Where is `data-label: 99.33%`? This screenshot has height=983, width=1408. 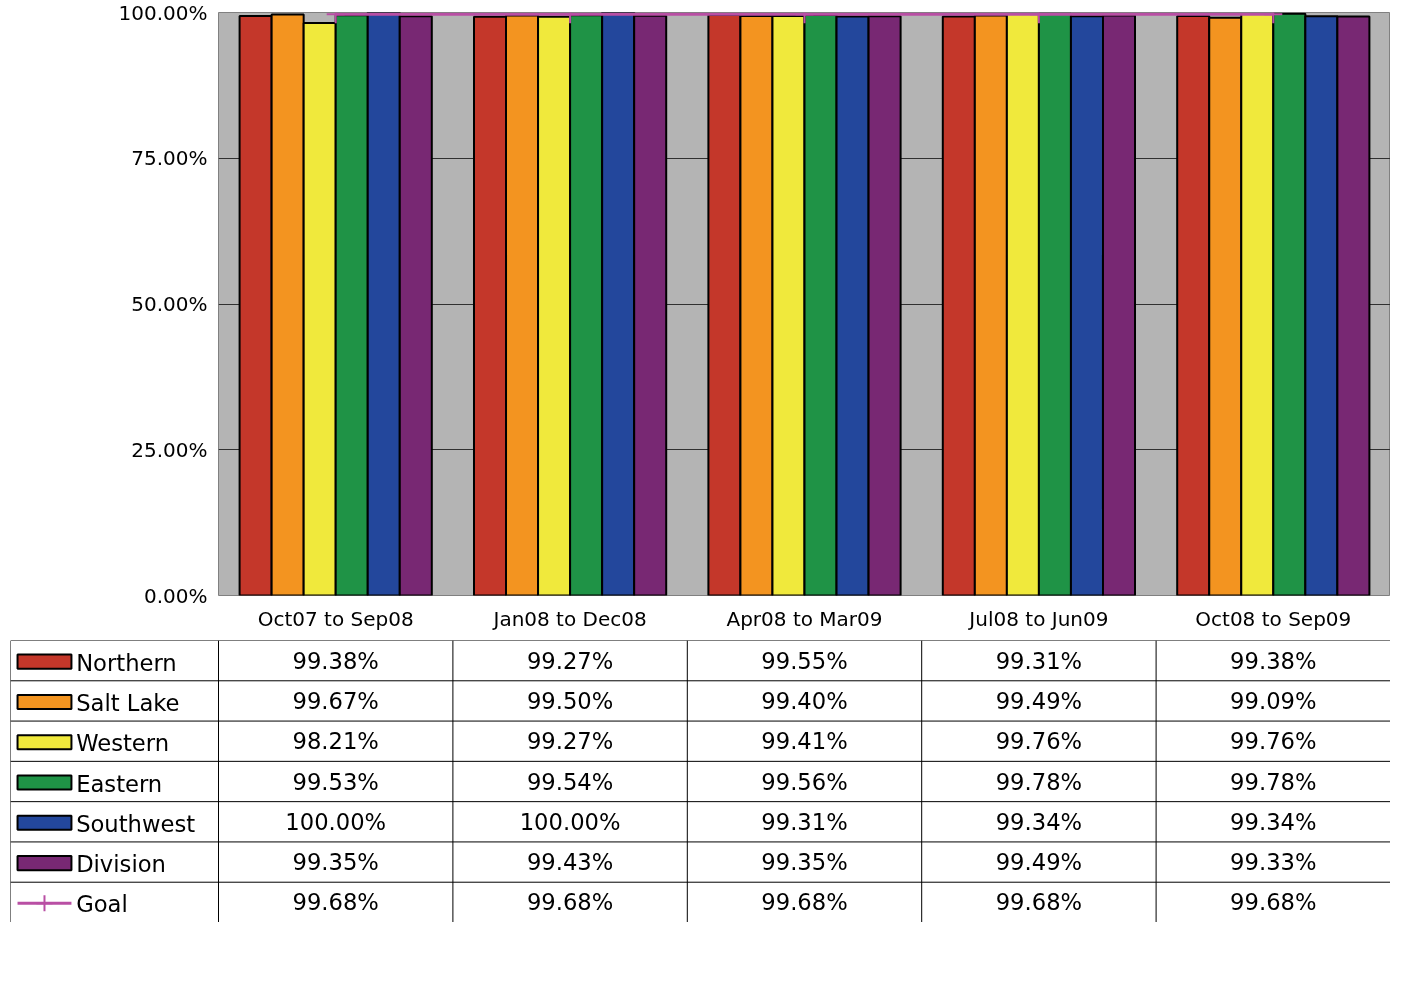 data-label: 99.33% is located at coordinates (1273, 862).